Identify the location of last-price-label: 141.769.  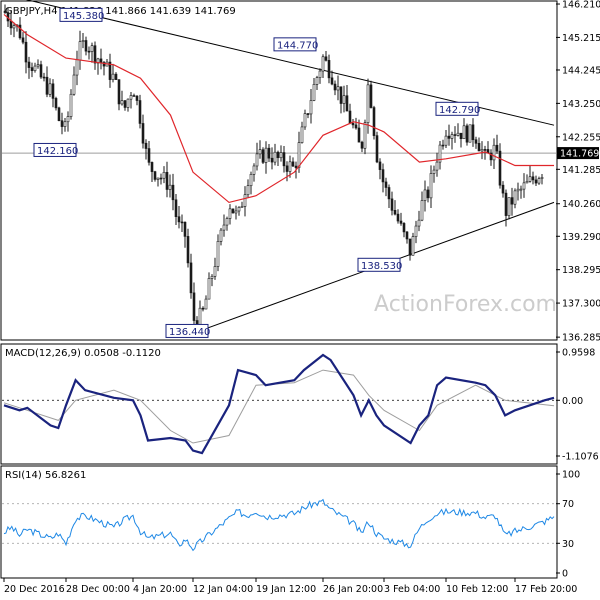
(579, 154).